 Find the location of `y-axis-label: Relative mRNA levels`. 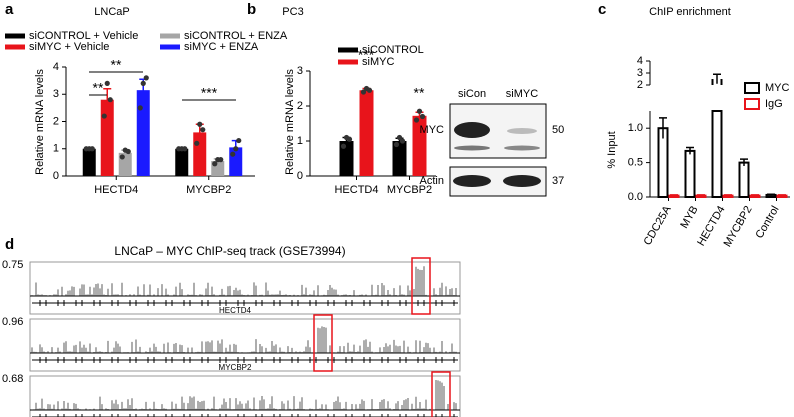

y-axis-label: Relative mRNA levels is located at coordinates (290, 122).